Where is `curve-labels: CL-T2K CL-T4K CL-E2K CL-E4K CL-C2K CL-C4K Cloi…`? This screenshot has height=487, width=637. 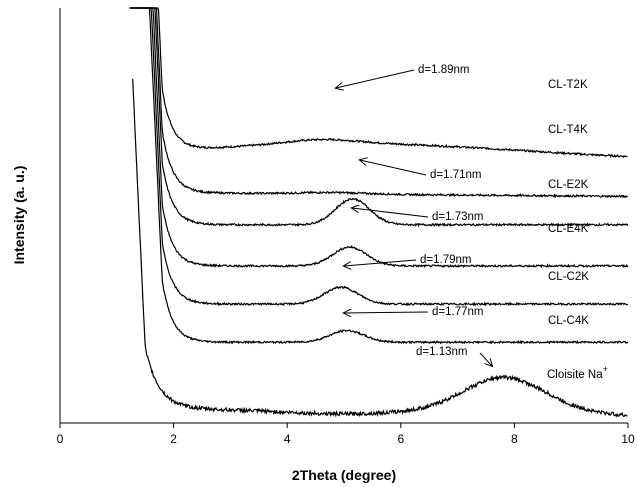
curve-labels: CL-T2K CL-T4K CL-E2K CL-E4K CL-C2K CL-C4K Cloi… is located at coordinates (577, 230).